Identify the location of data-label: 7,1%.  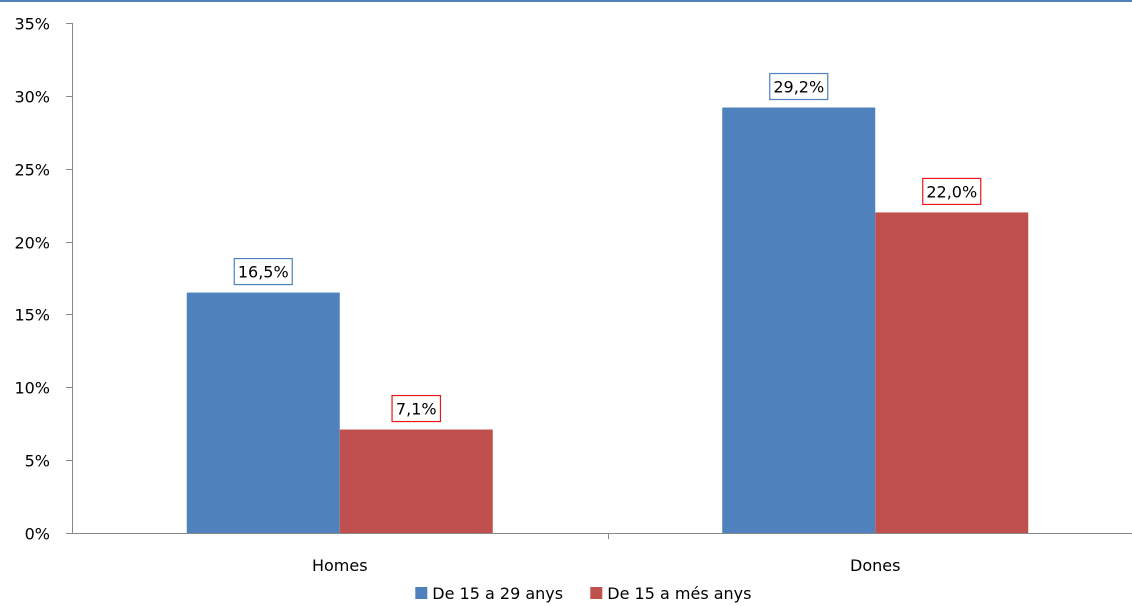
(416, 409).